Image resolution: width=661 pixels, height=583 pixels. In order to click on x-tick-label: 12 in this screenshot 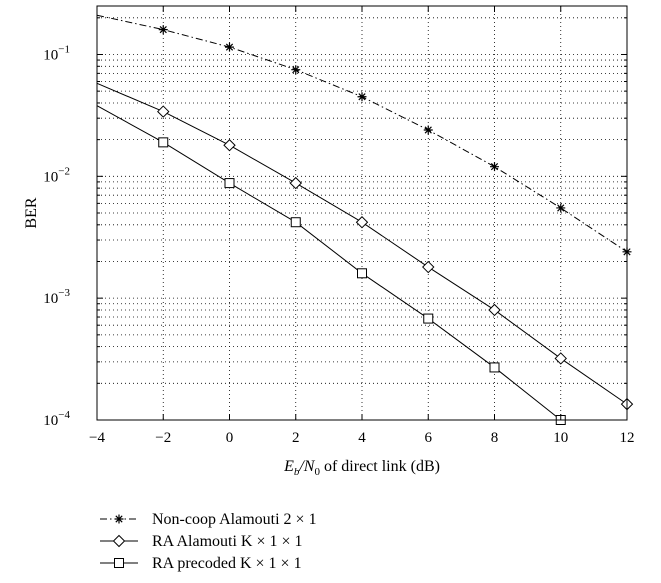, I will do `click(627, 438)`.